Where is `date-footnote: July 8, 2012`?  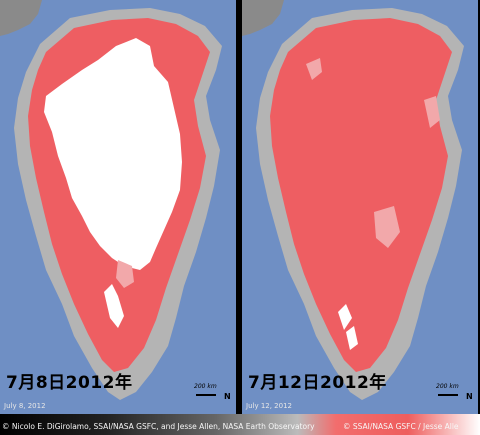
date-footnote: July 8, 2012 is located at coordinates (25, 406).